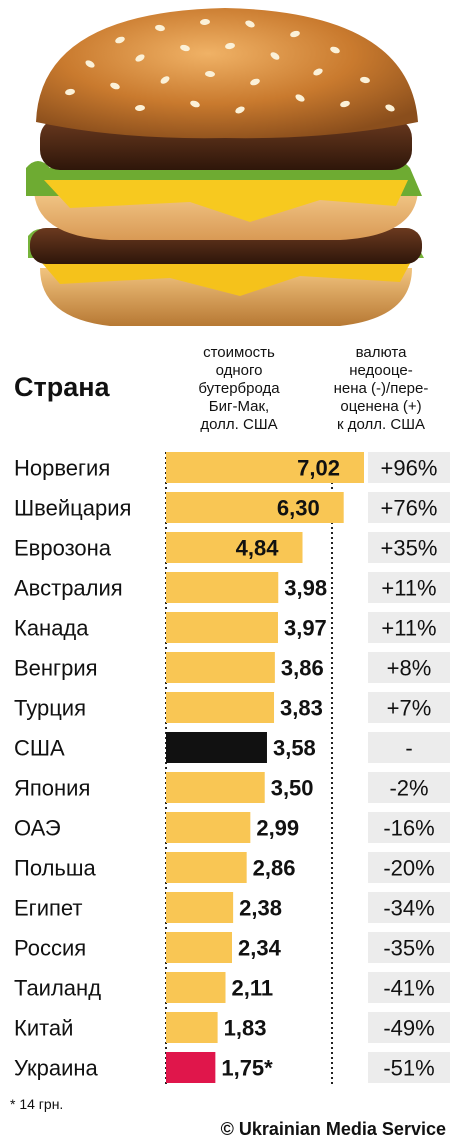 The height and width of the screenshot is (1145, 450). What do you see at coordinates (333, 1129) in the screenshot?
I see `credit: © Ukrainian Media Service` at bounding box center [333, 1129].